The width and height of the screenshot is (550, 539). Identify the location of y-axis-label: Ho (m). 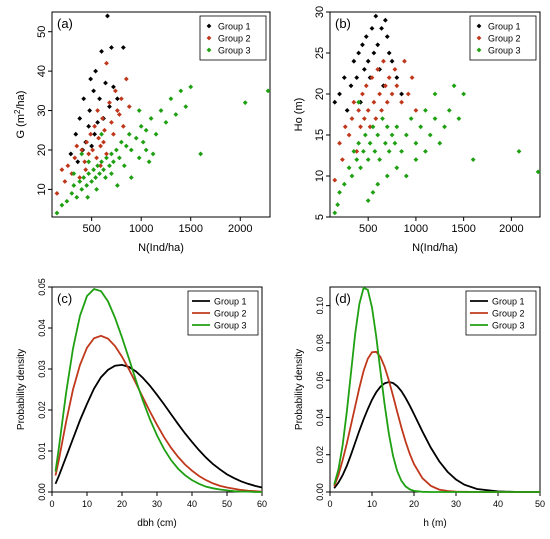
(299, 115).